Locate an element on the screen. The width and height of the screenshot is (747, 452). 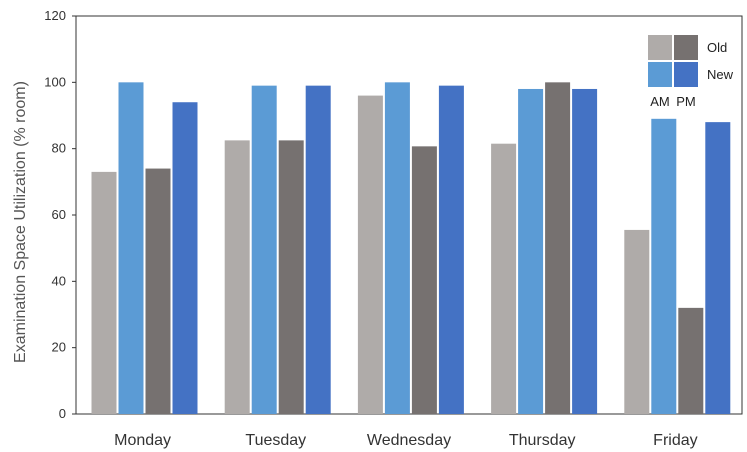
y-tick-label: 0 is located at coordinates (62, 413).